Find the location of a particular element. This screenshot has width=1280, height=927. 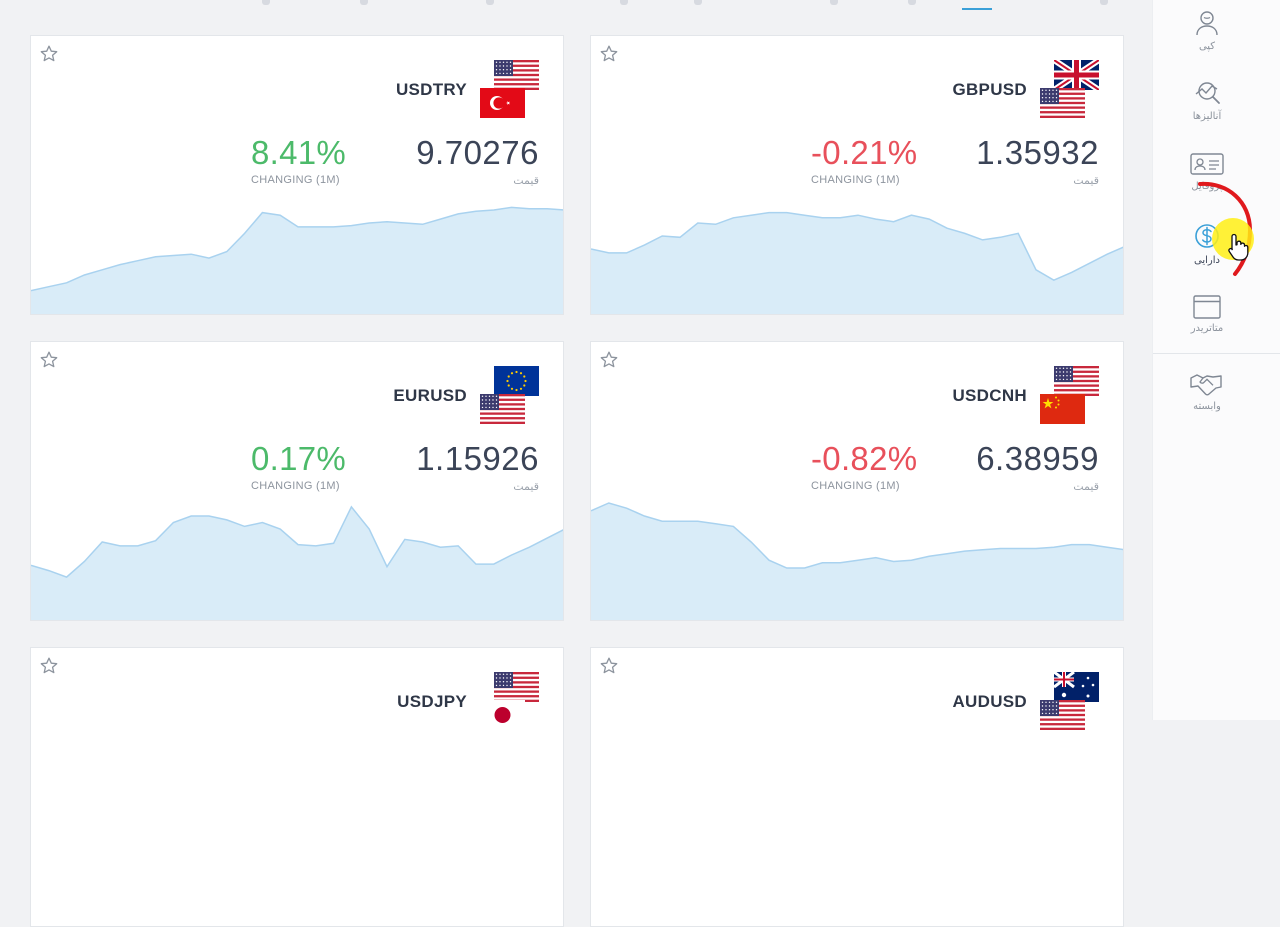

sidebar-item-label: آنالیزها is located at coordinates (1207, 116).